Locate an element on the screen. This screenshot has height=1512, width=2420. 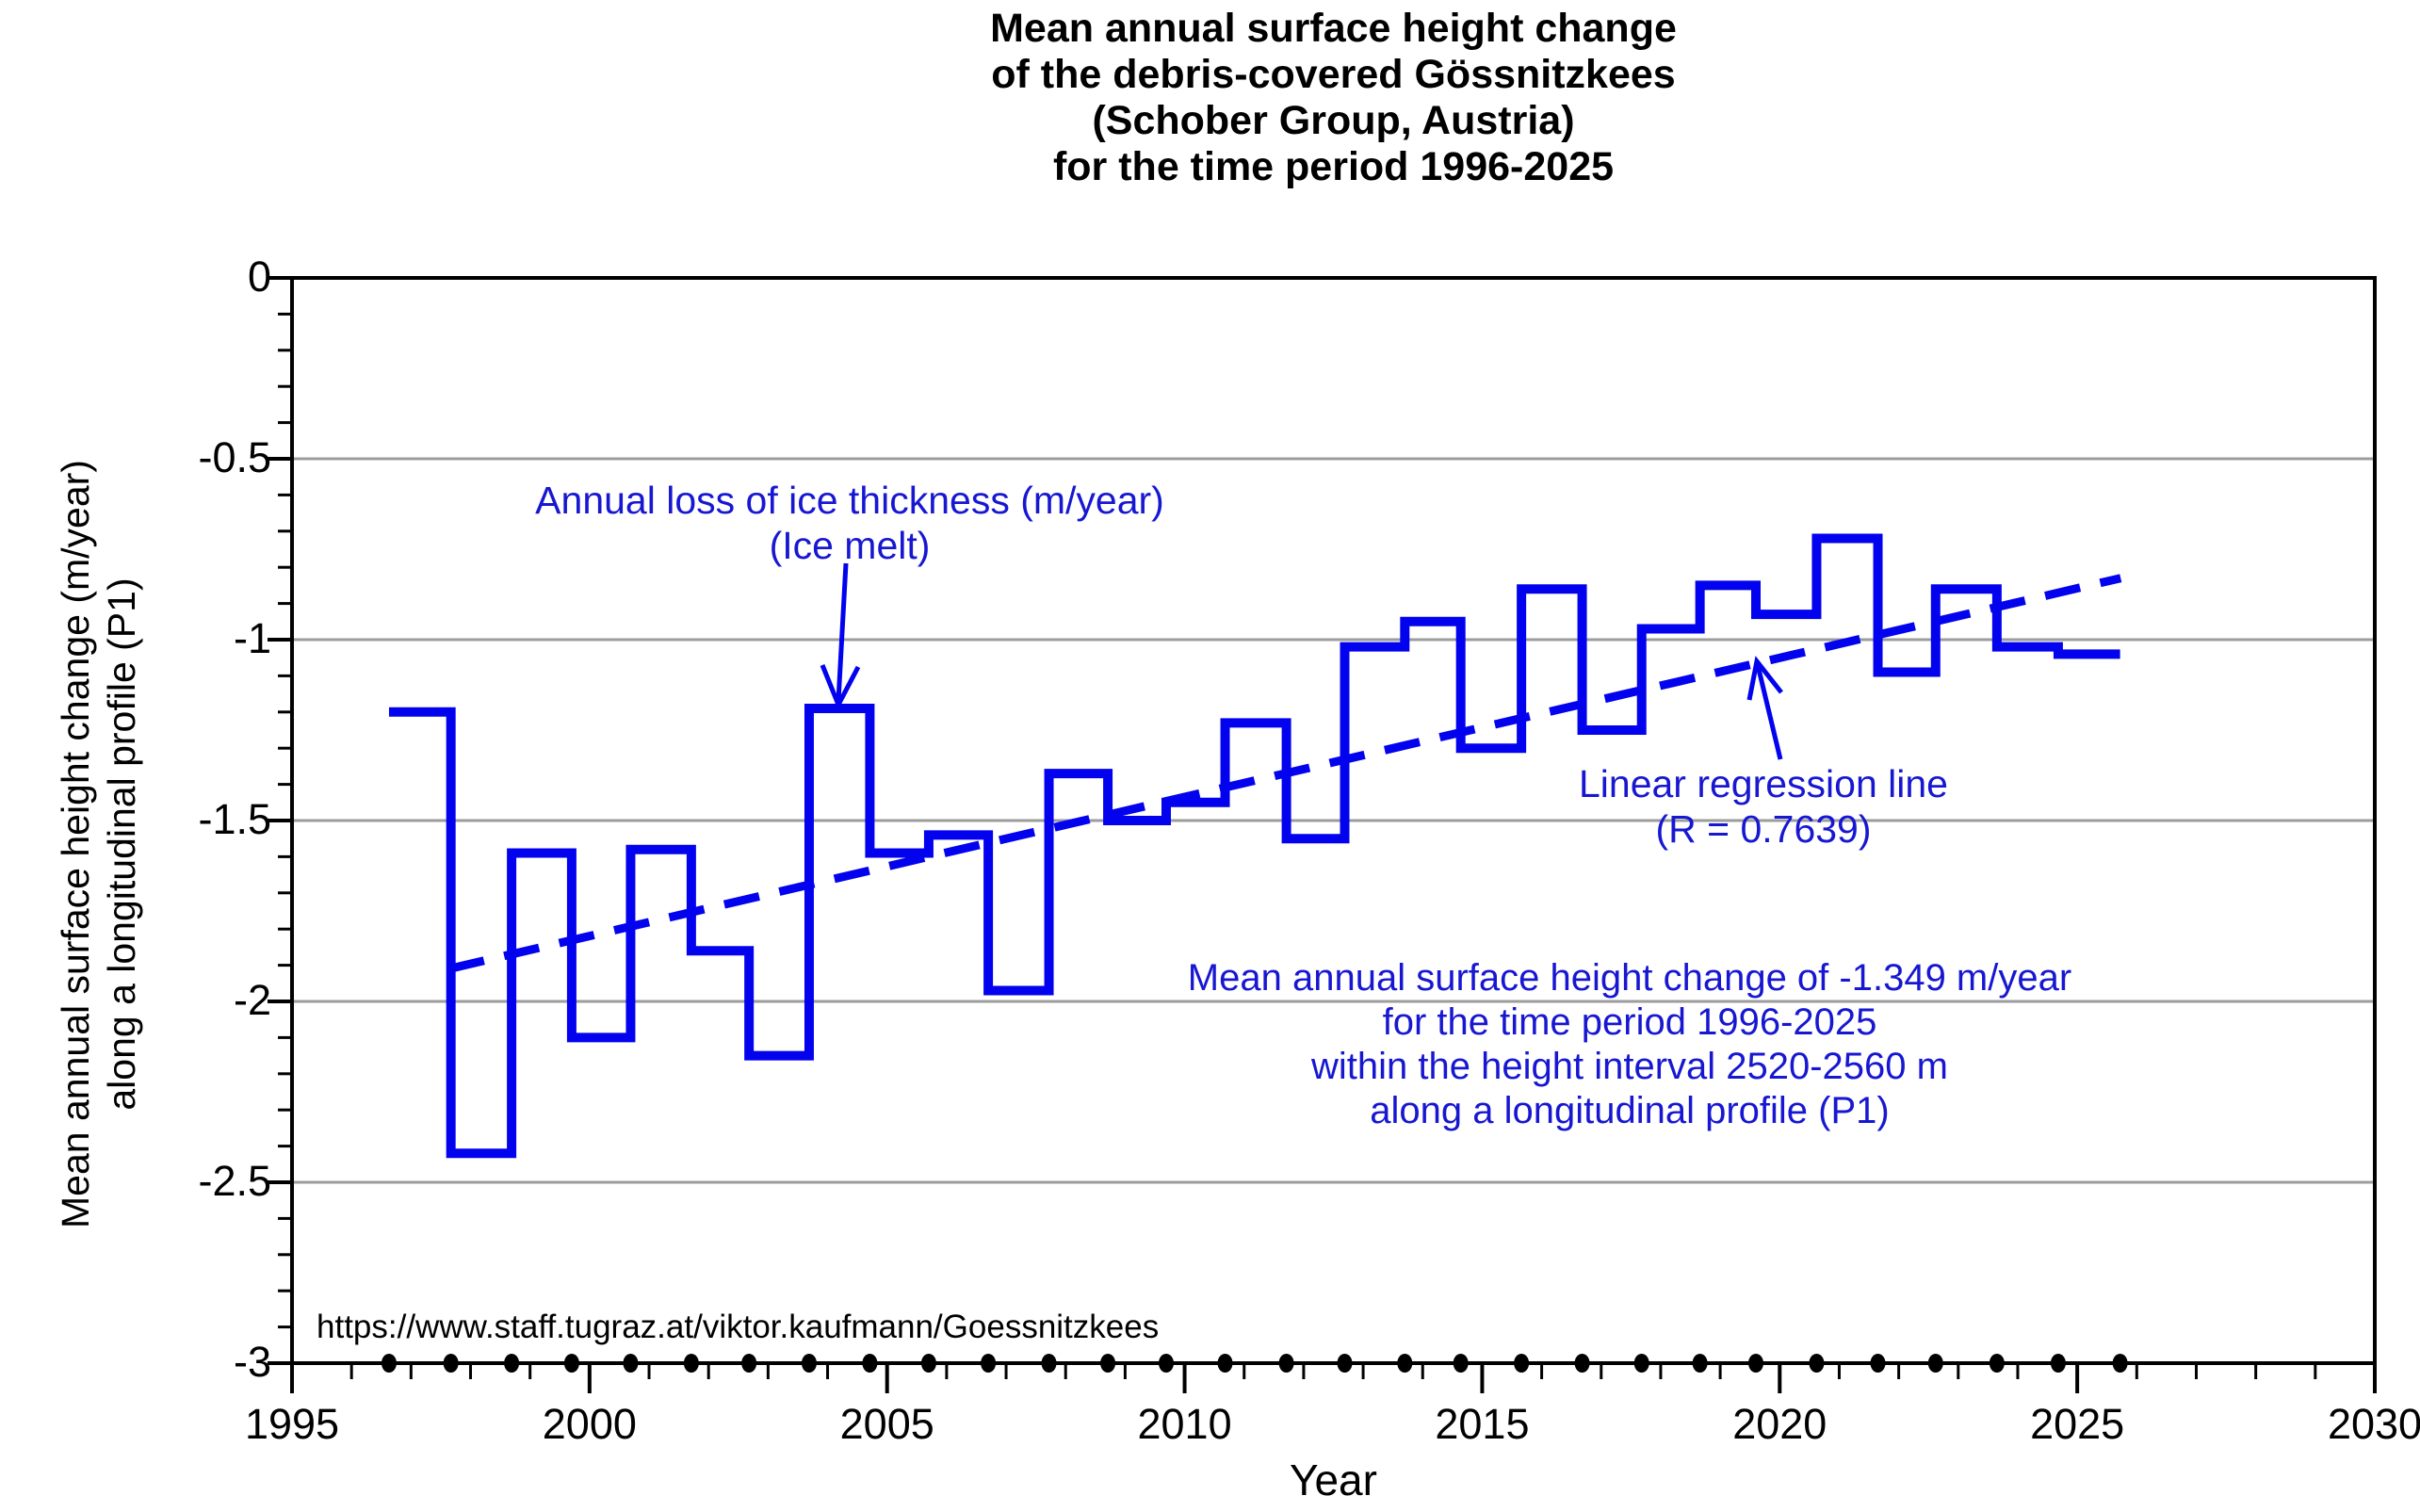
regression-arrowhead is located at coordinates (1764, 678).